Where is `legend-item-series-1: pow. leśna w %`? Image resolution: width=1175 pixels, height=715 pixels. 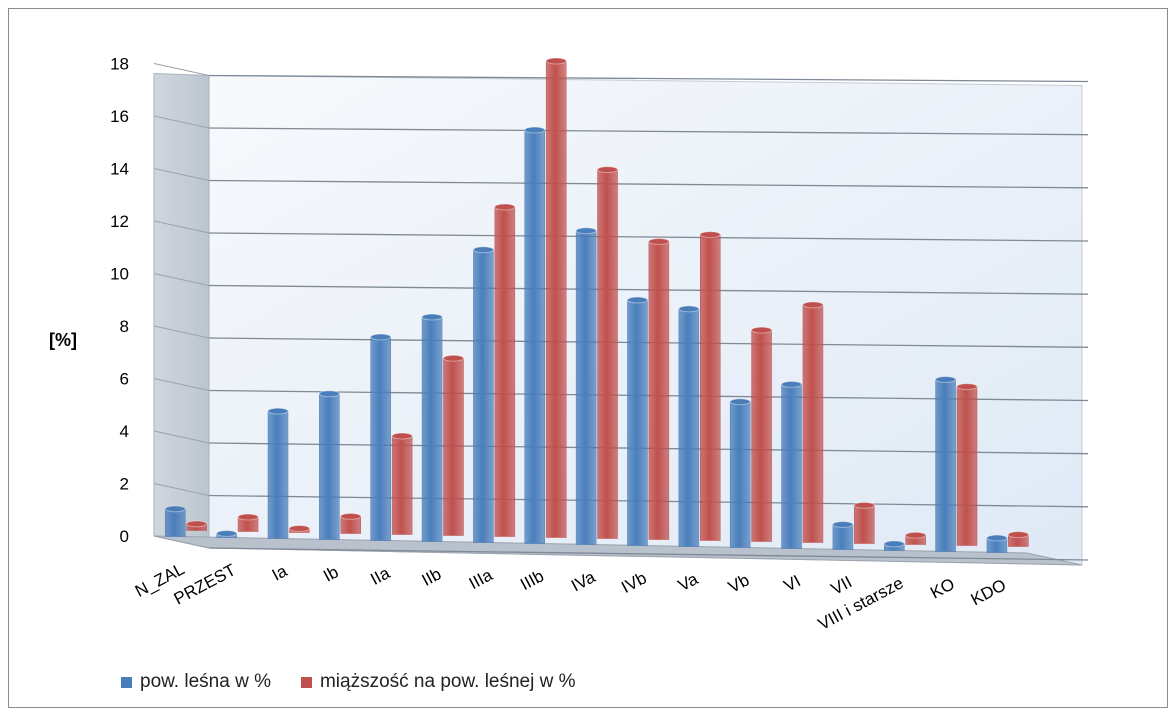
legend-item-series-1: pow. leśna w % is located at coordinates (196, 682).